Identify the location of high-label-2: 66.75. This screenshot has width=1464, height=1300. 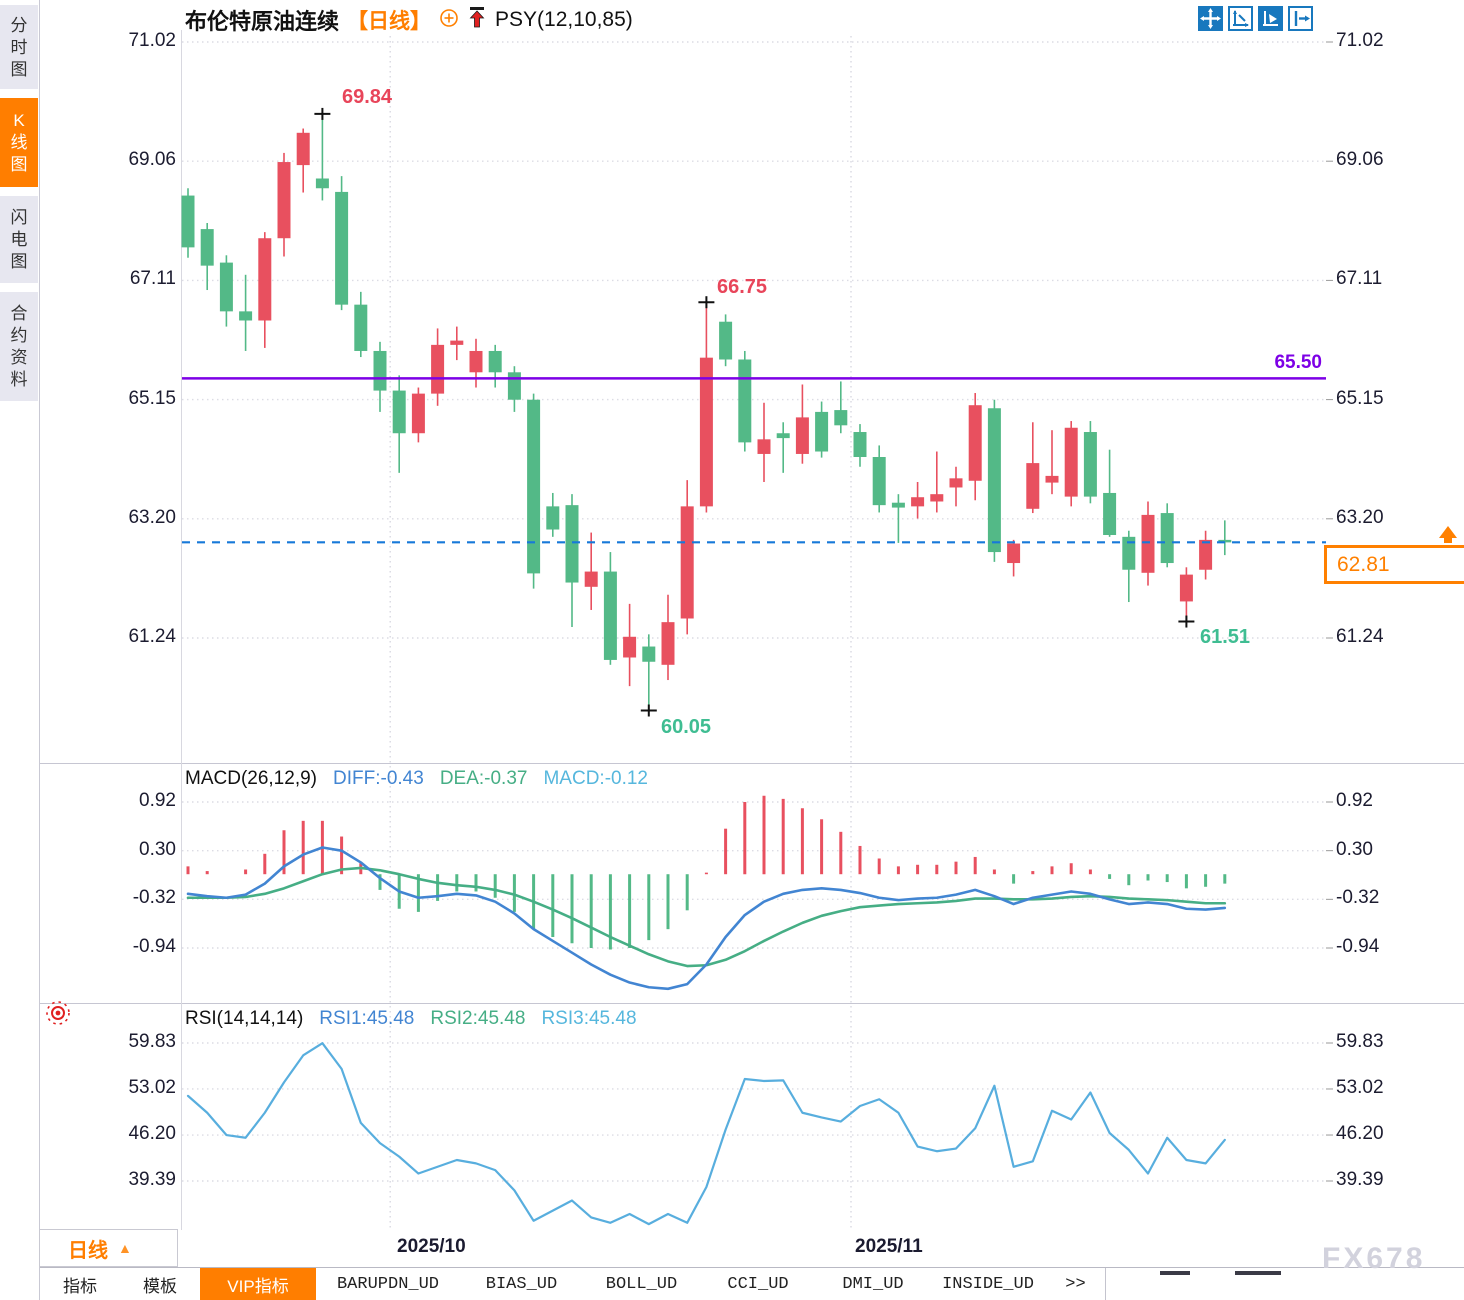
(742, 287).